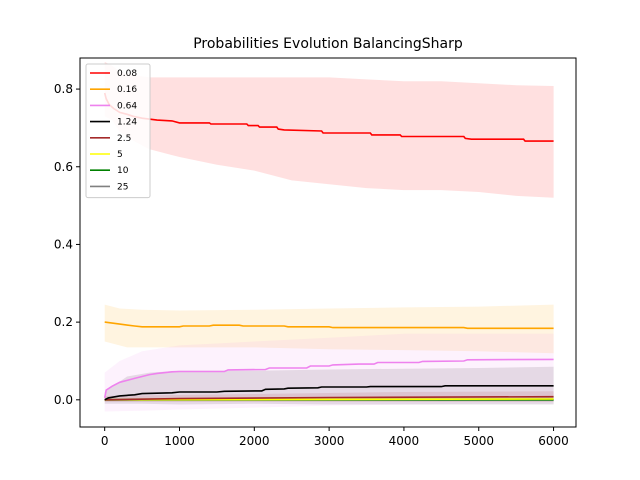 This screenshot has width=640, height=480. What do you see at coordinates (553, 441) in the screenshot?
I see `x-tick-label: 6000` at bounding box center [553, 441].